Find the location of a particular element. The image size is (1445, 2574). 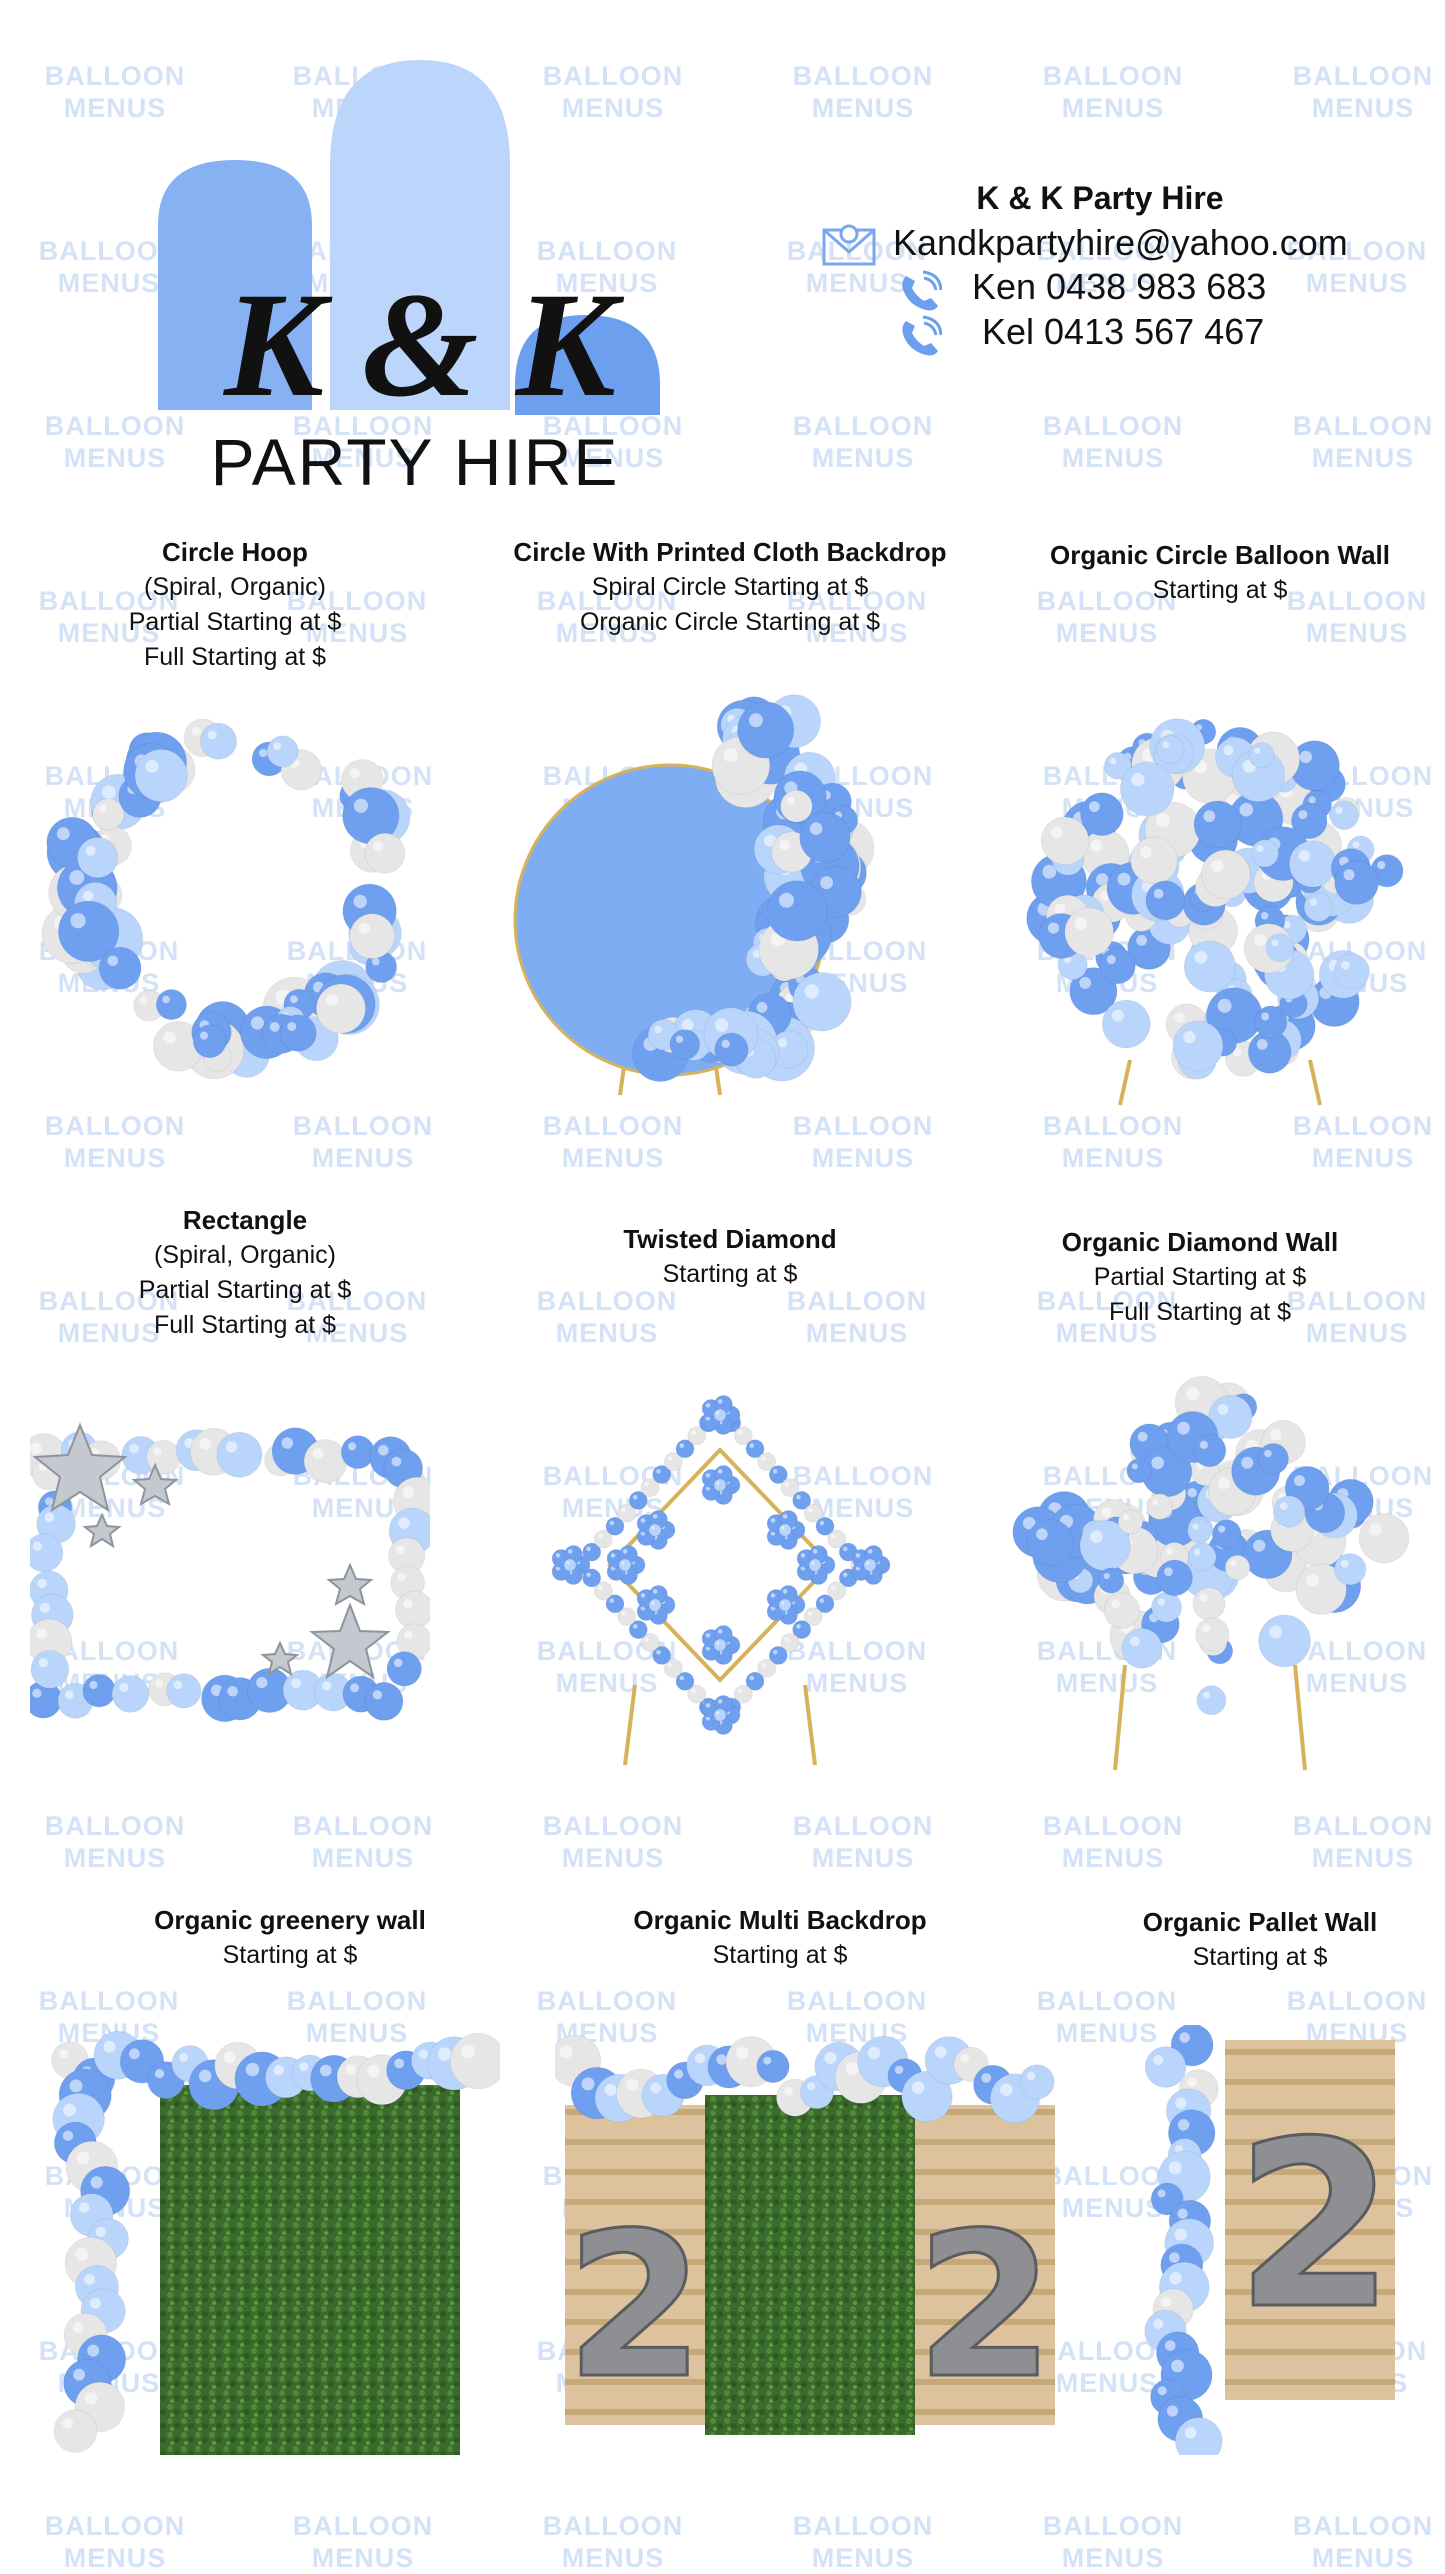

multi-backdrop-illustration: 2 2 is located at coordinates (805, 2234).